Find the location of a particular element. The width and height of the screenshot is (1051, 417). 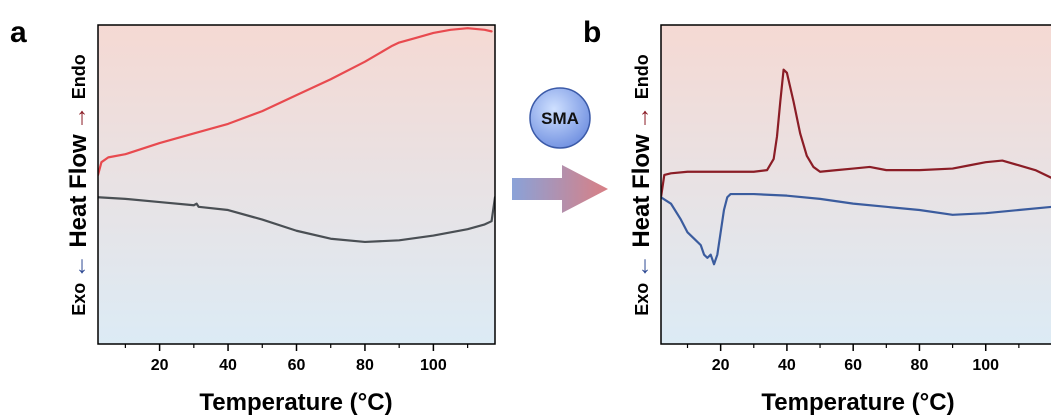

panel-b-endo-arrow-icon: → is located at coordinates (641, 114).